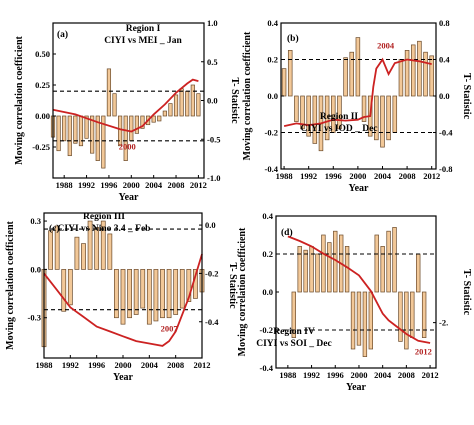 The height and width of the screenshot is (425, 474). I want to click on panel-label: (a), so click(62, 34).